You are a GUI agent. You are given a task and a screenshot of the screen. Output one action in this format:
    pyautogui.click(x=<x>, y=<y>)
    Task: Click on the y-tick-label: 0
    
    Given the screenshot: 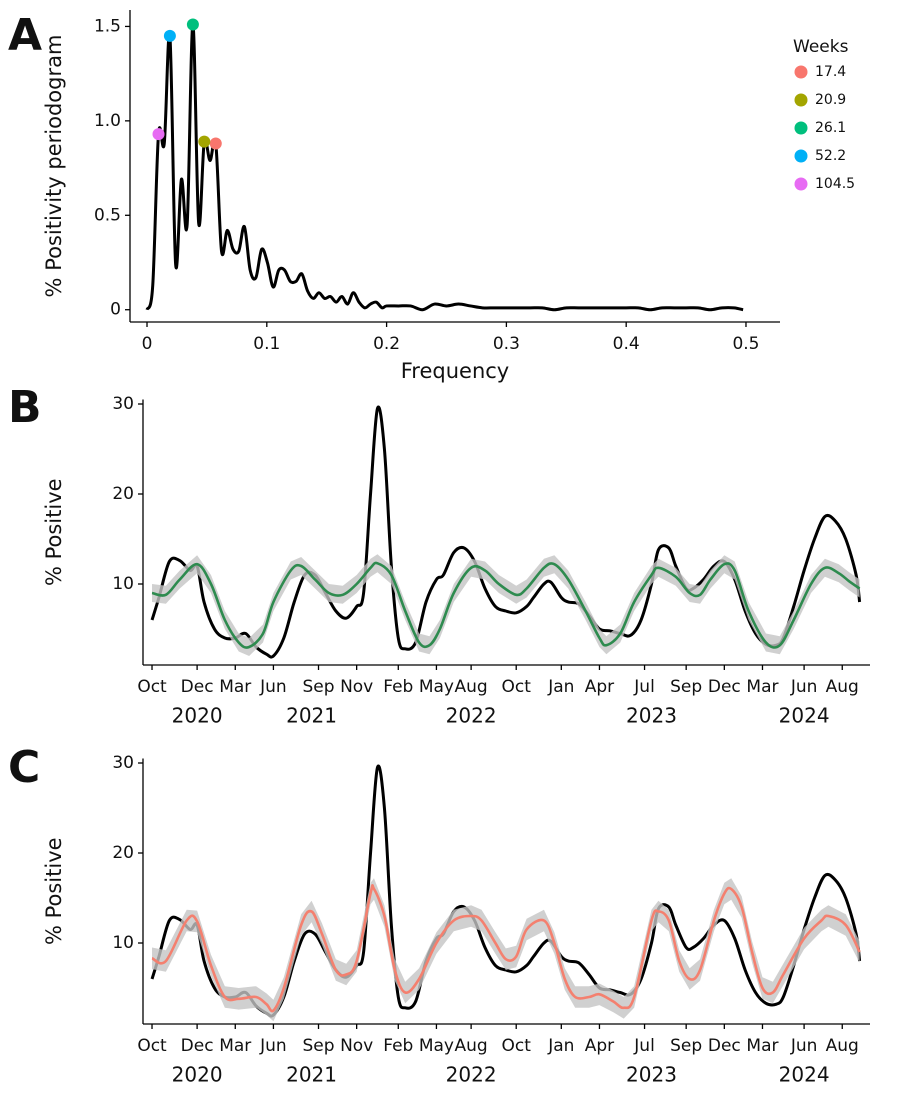 What is the action you would take?
    pyautogui.click(x=115, y=310)
    